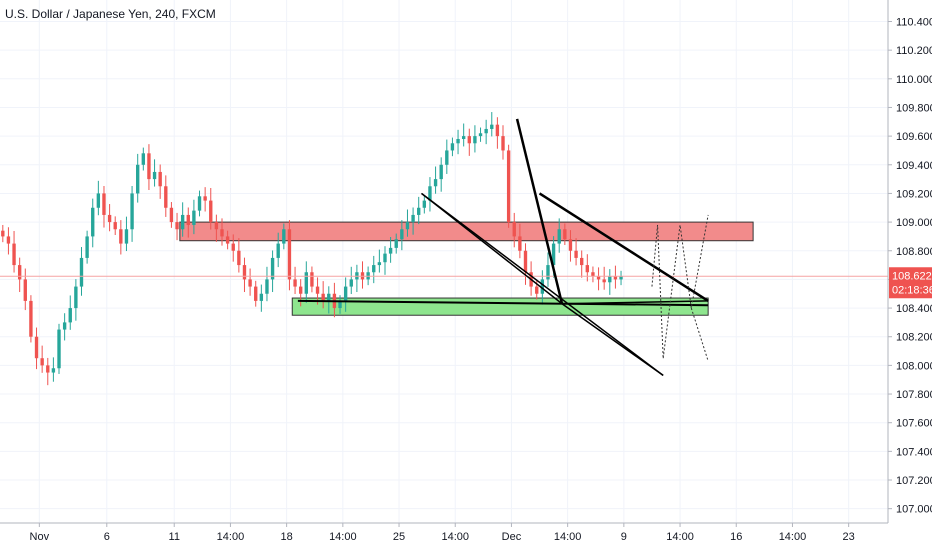  Describe the element at coordinates (914, 108) in the screenshot. I see `y-tick-label: 109.800` at that location.